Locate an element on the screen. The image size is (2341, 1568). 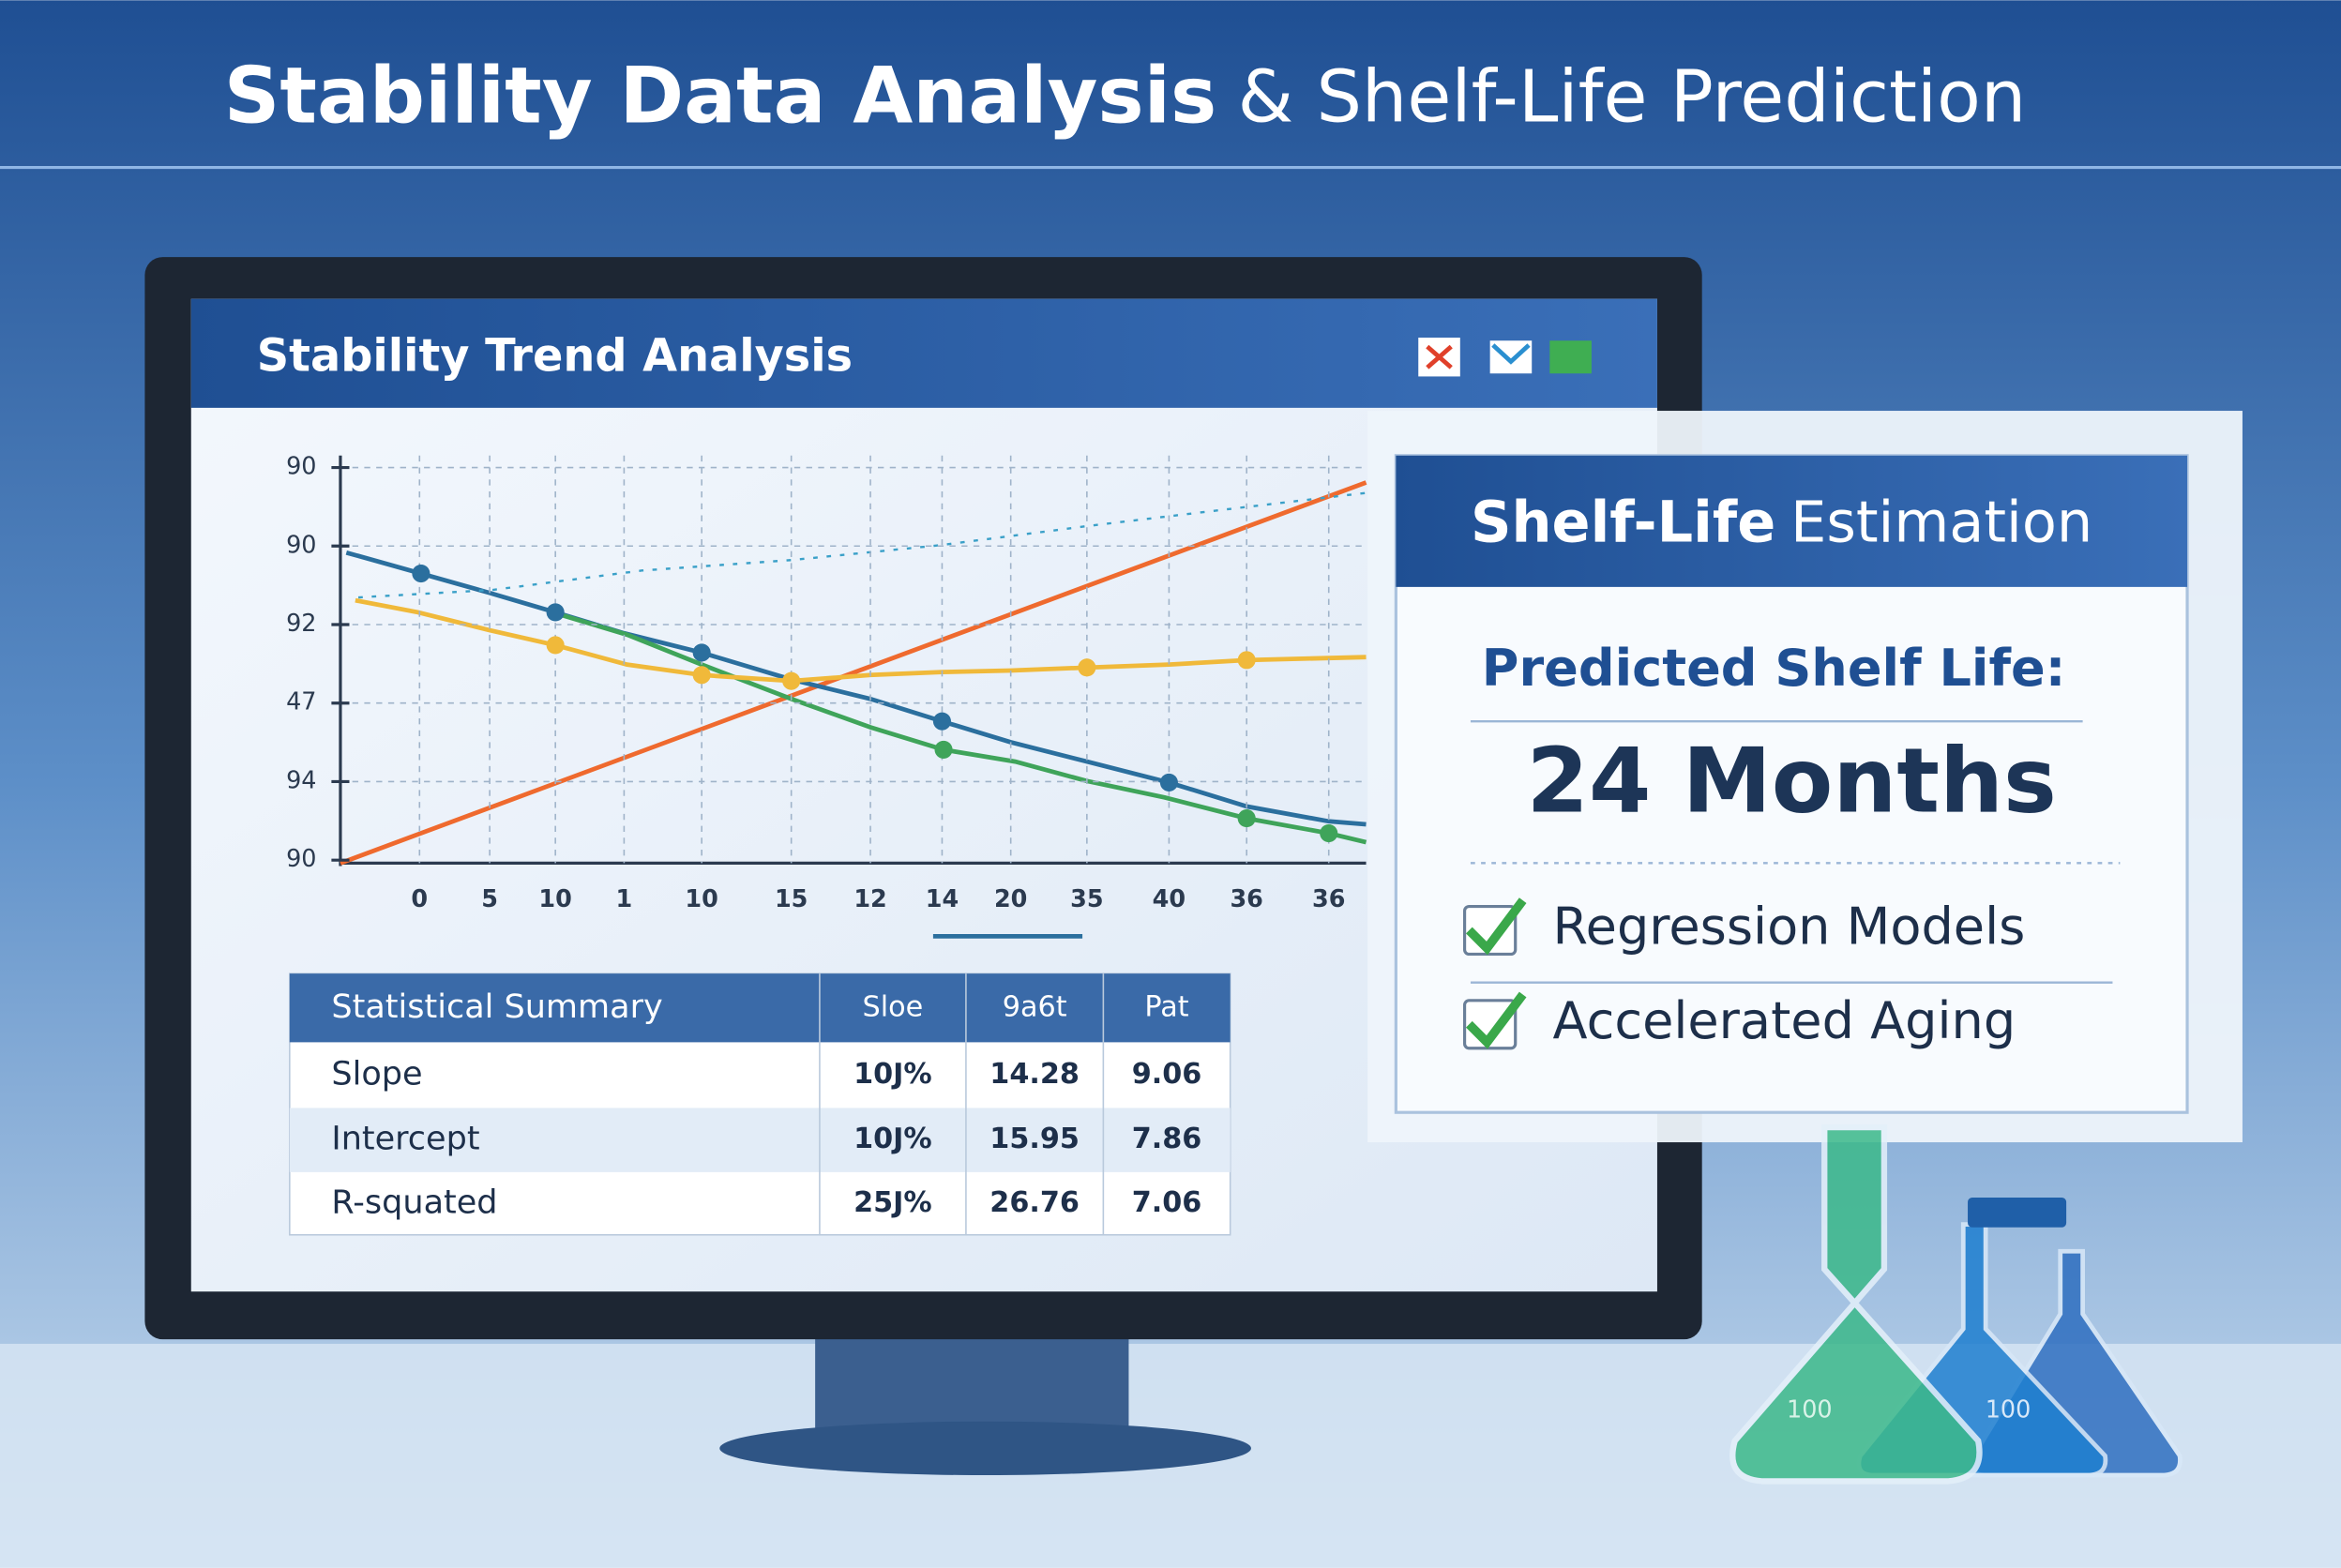
y-tick-label: 94 is located at coordinates (301, 780).